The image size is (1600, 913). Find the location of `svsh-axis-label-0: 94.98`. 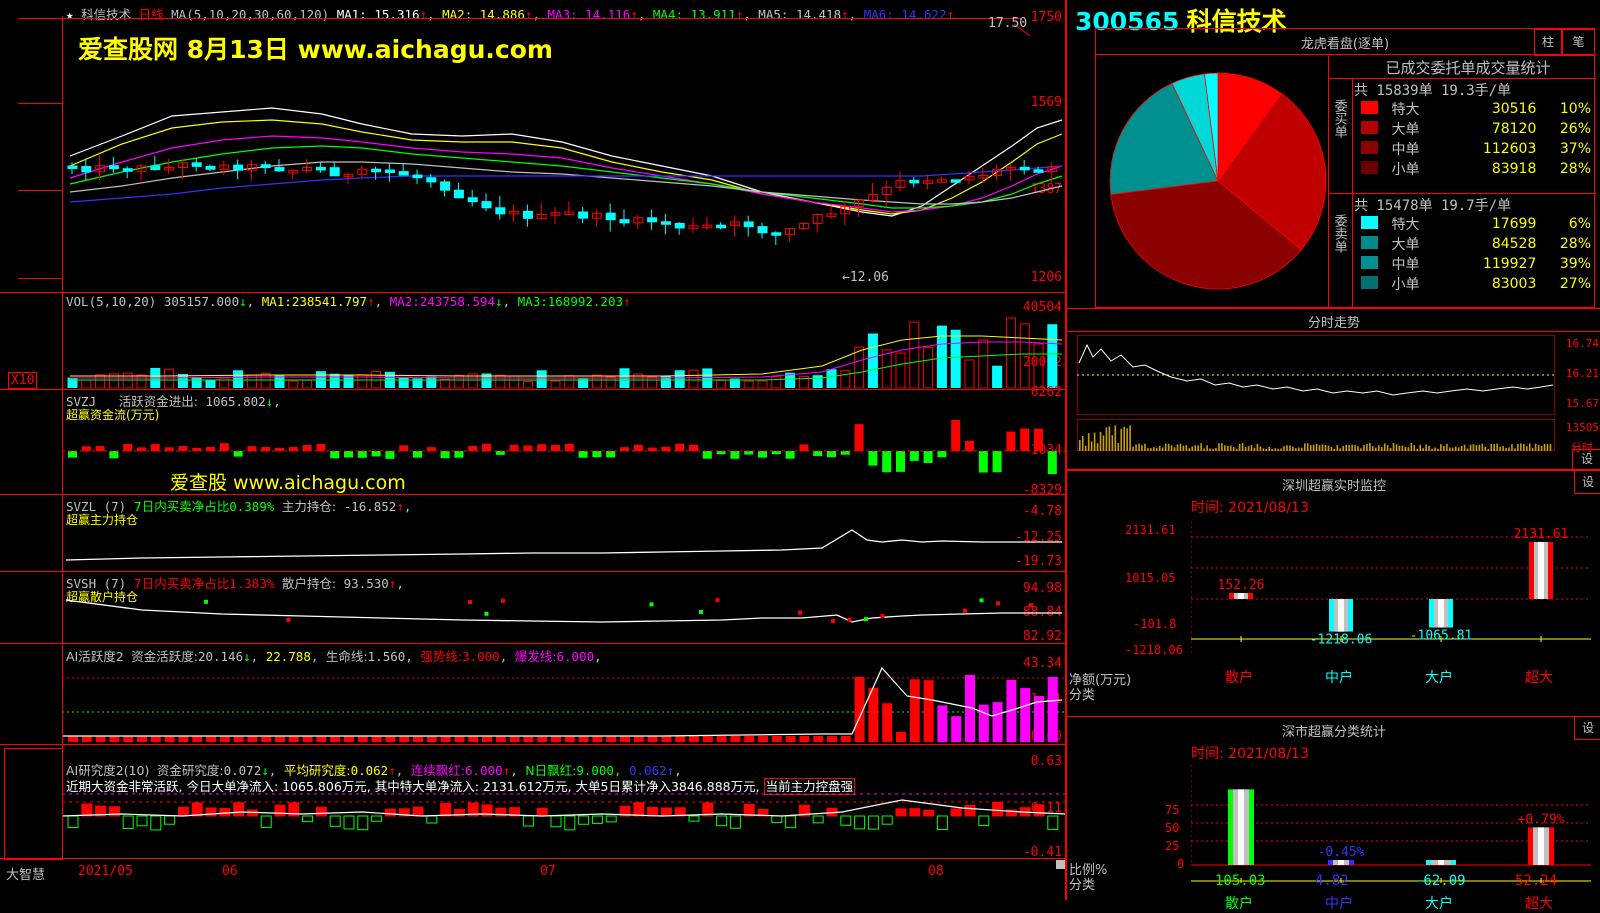

svsh-axis-label-0: 94.98 is located at coordinates (1042, 588).